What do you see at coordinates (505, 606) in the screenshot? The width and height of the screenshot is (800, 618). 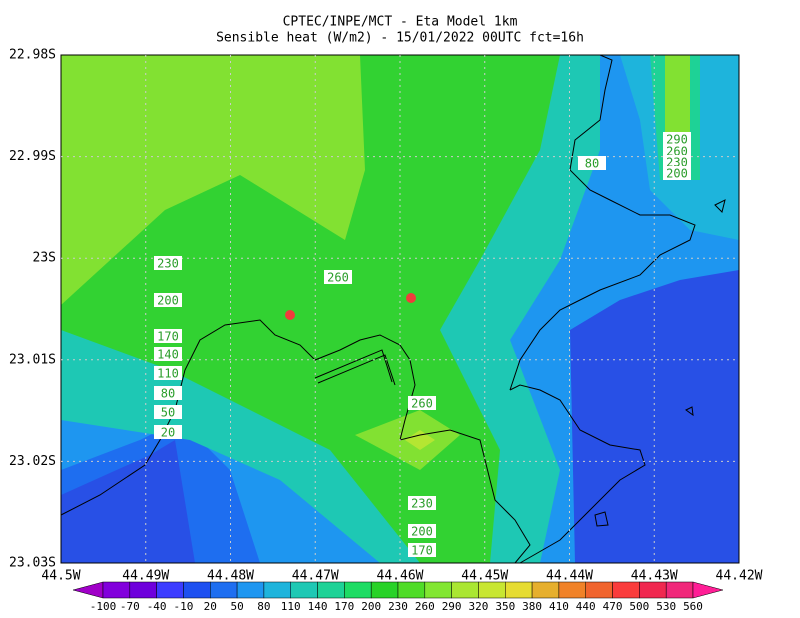 I see `colorbar-label: 350` at bounding box center [505, 606].